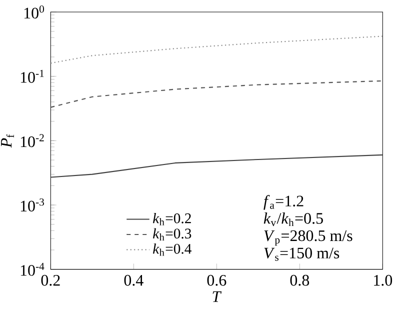 This screenshot has height=320, width=400. I want to click on legend-label: k$_{h}$=0.4, so click(172, 249).